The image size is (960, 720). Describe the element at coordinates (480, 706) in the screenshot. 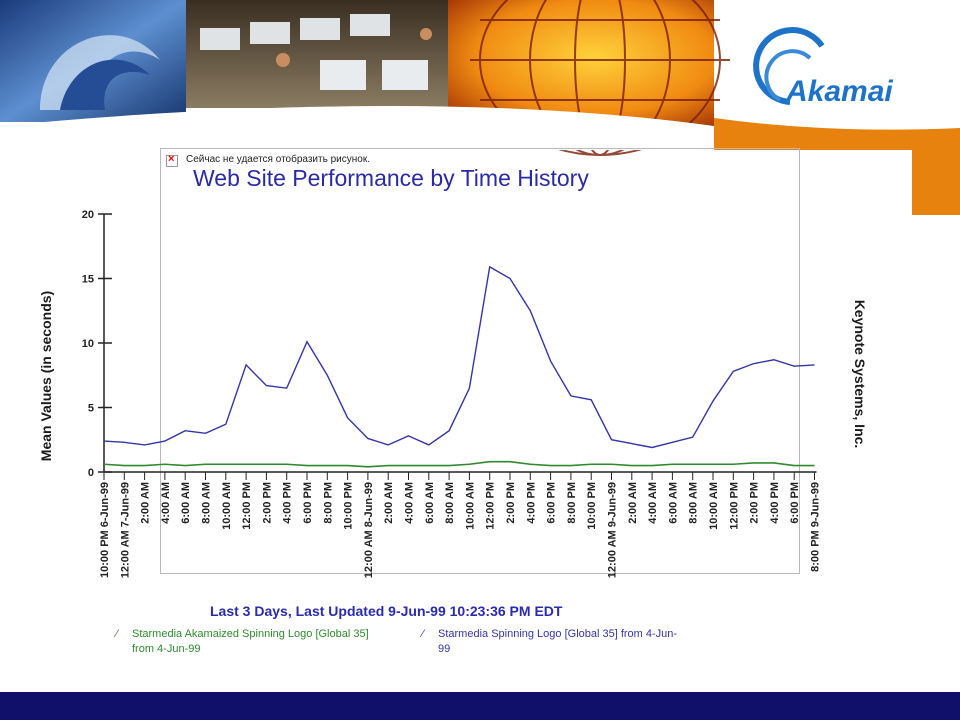

I see `footer-bar` at that location.